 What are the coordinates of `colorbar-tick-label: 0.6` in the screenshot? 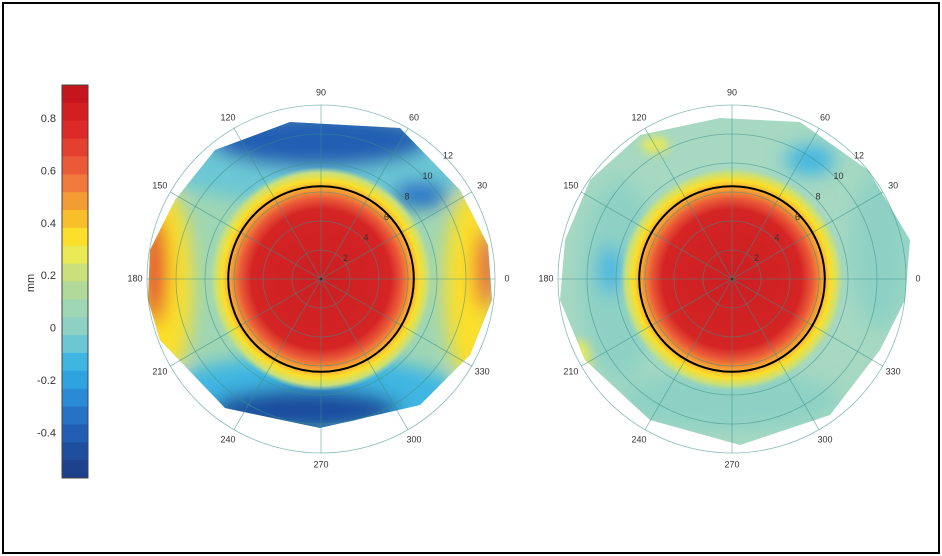 It's located at (48, 171).